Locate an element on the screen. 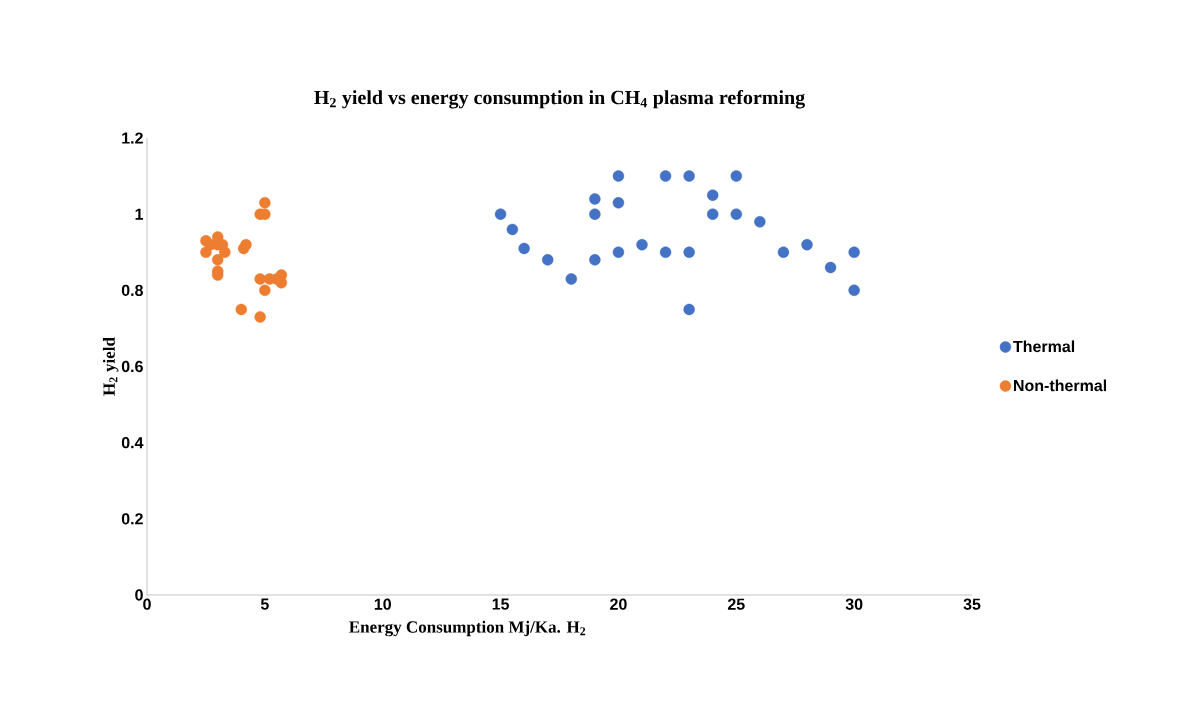 Image resolution: width=1198 pixels, height=716 pixels. legend-label: Non-thermal is located at coordinates (1060, 385).